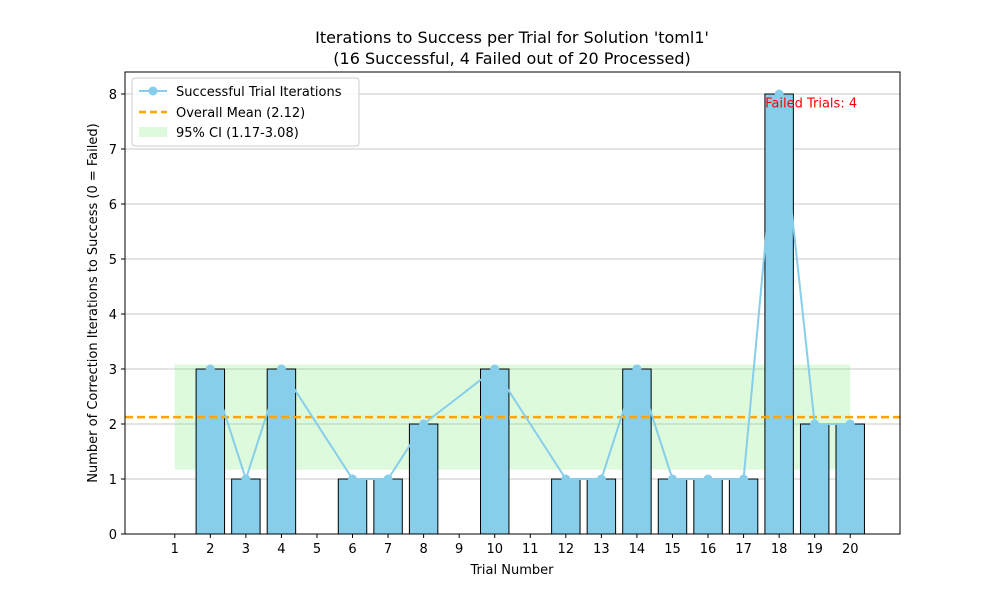 The width and height of the screenshot is (1000, 600). What do you see at coordinates (459, 549) in the screenshot?
I see `x-tick-label: 9` at bounding box center [459, 549].